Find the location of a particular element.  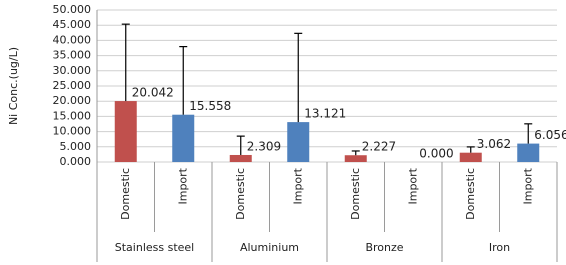

group-label: Bronze is located at coordinates (384, 247).